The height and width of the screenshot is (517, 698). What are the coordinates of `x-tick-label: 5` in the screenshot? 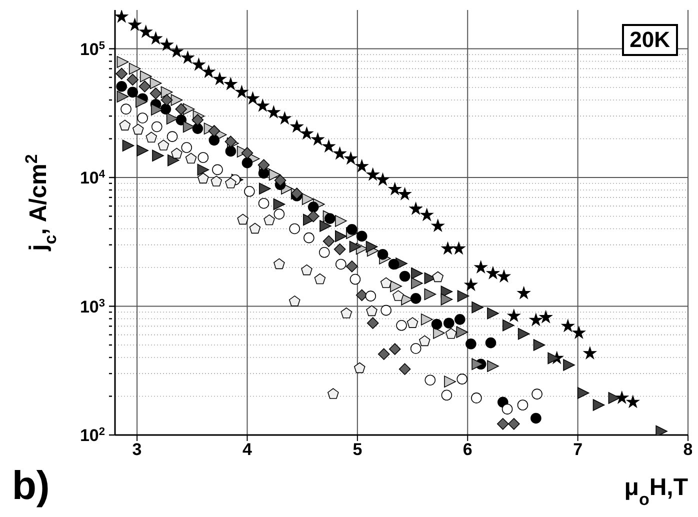 It's located at (357, 450).